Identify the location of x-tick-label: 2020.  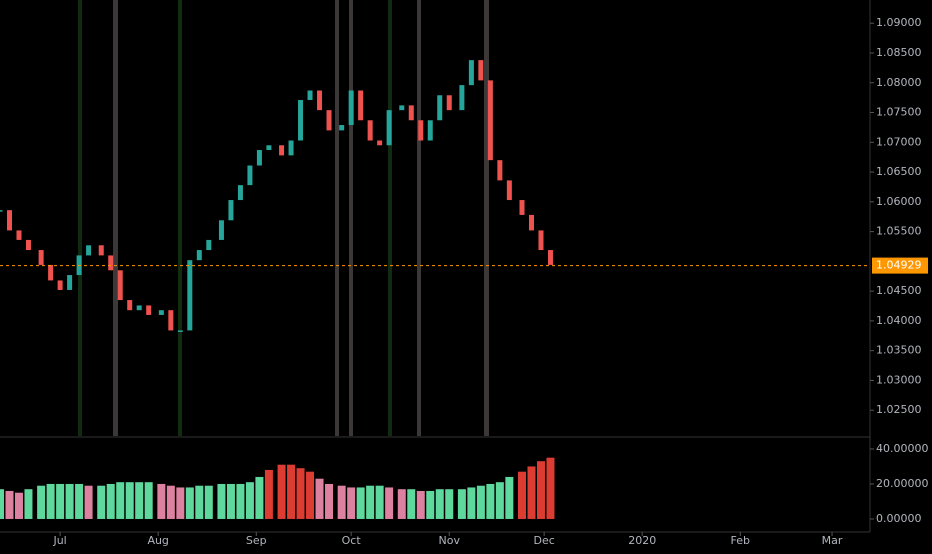
(642, 540).